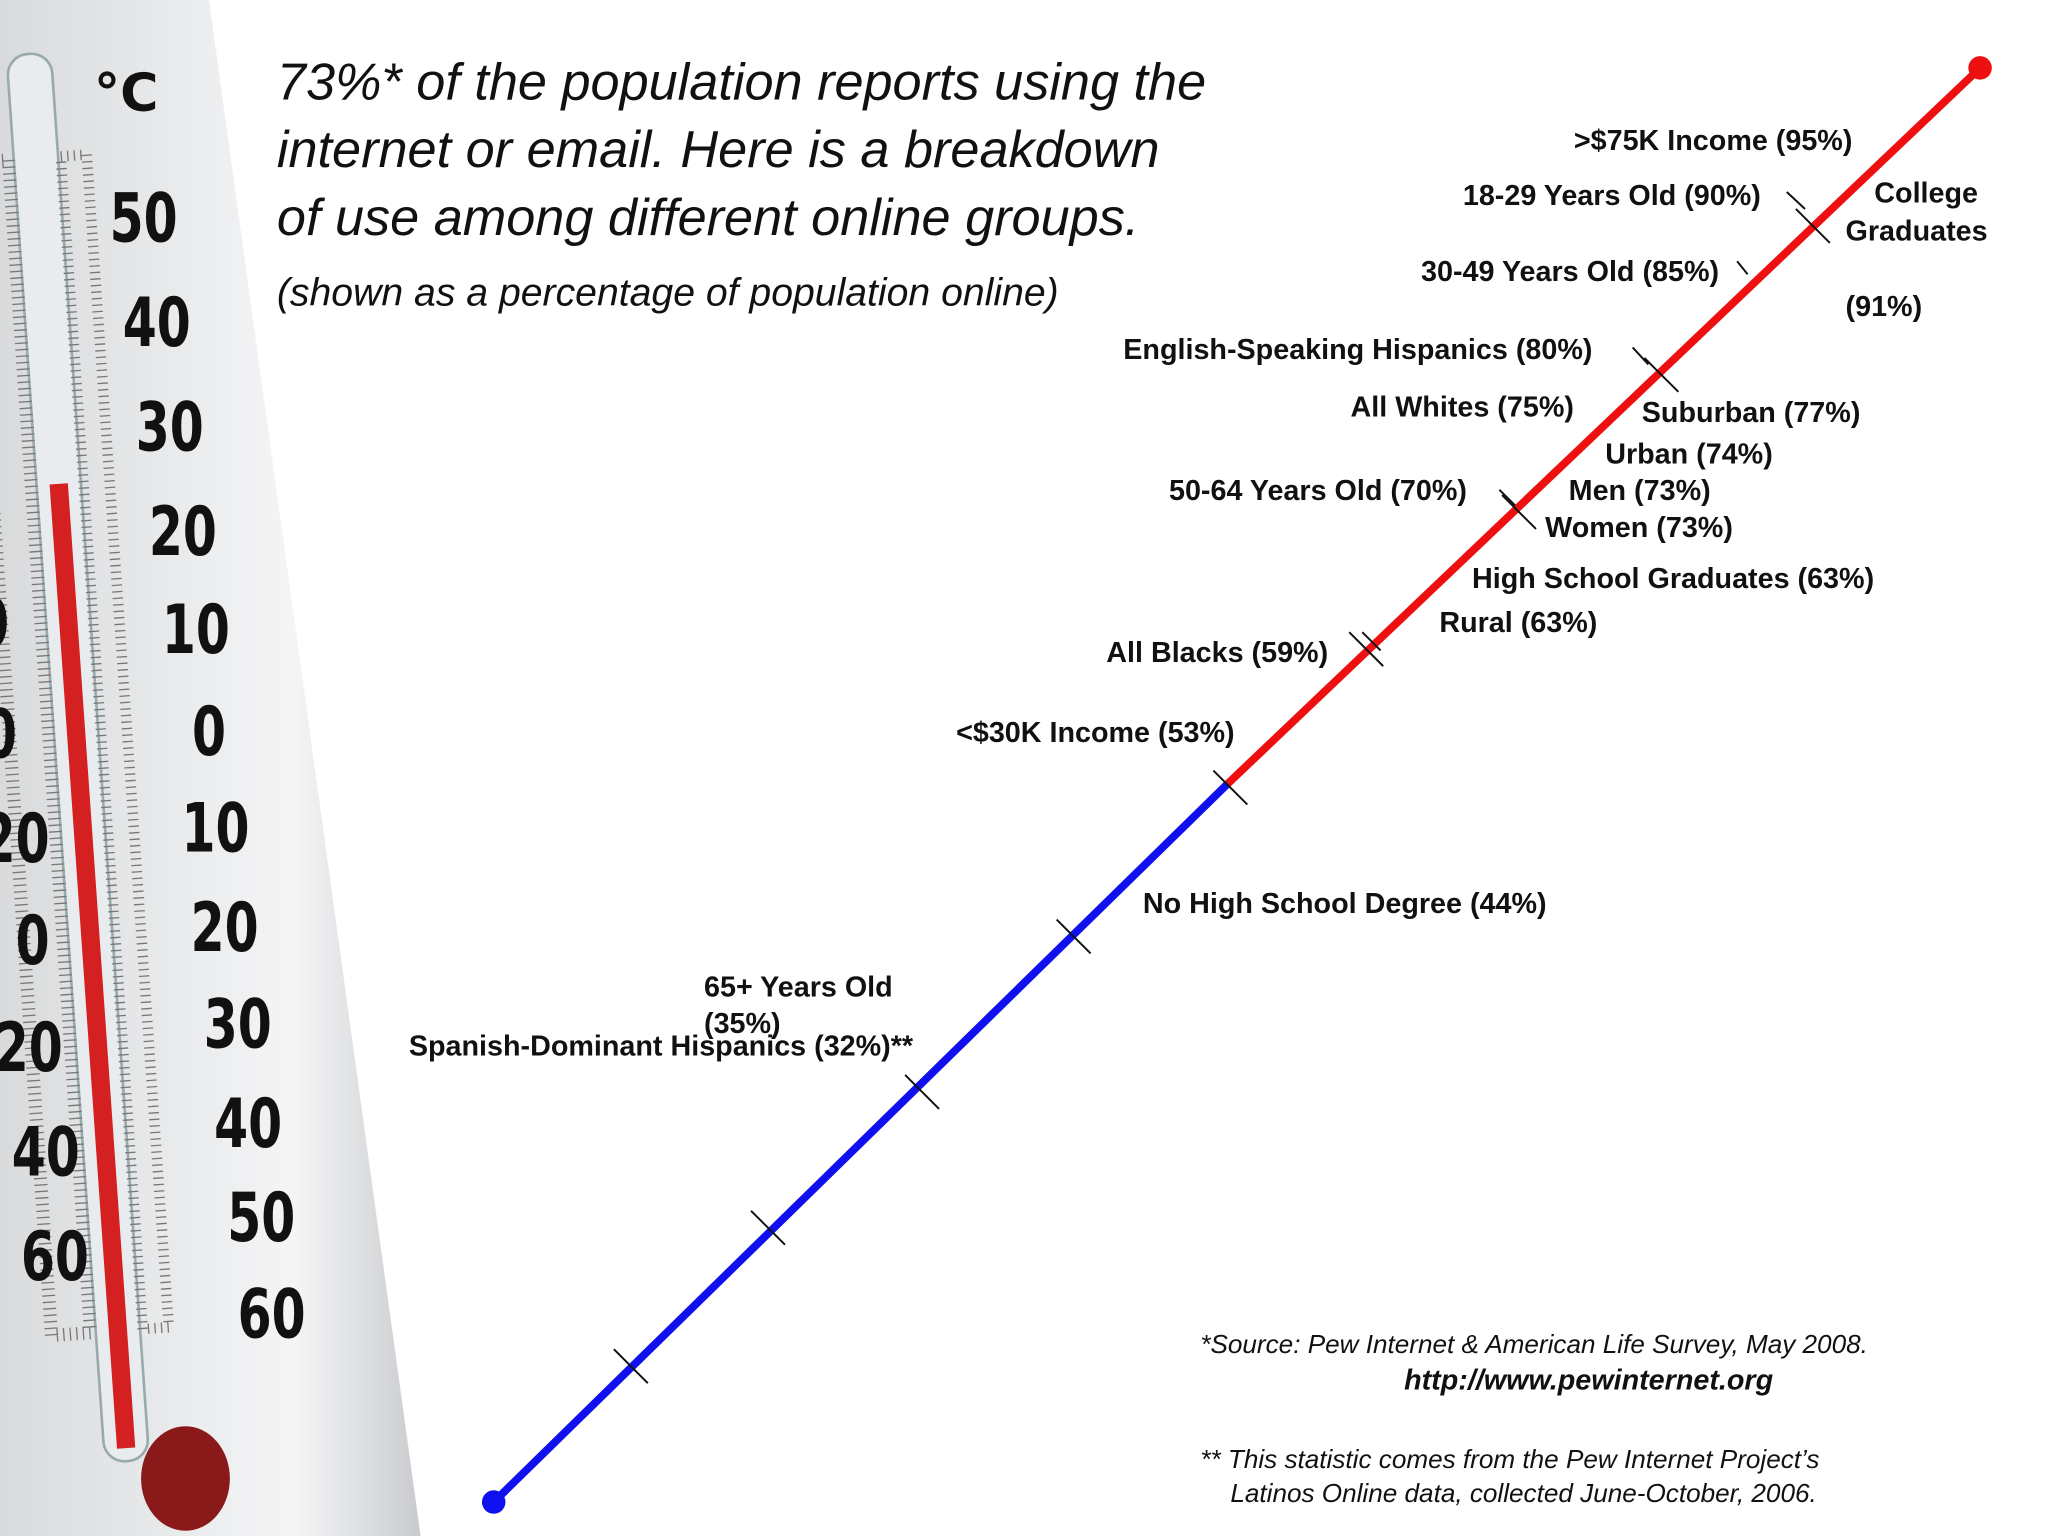  What do you see at coordinates (1095, 733) in the screenshot?
I see `group-label: <$30K Income (53%)` at bounding box center [1095, 733].